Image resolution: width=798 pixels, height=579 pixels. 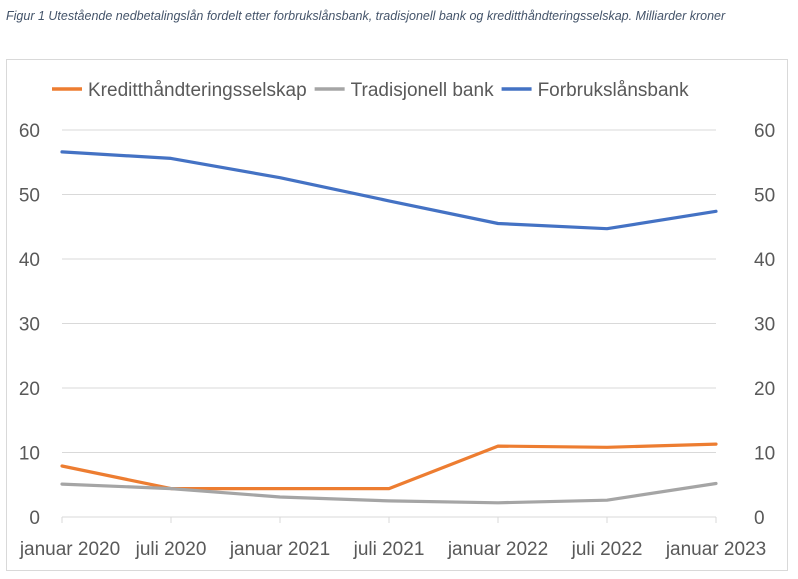 I want to click on x-tick-label: januar 2022, so click(x=497, y=549).